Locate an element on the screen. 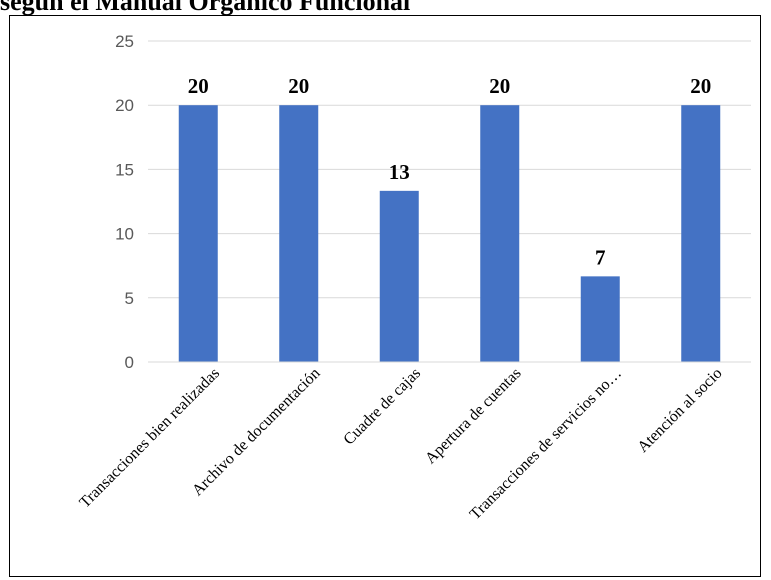 The height and width of the screenshot is (580, 771). y-tick-label: 20 is located at coordinates (124, 105).